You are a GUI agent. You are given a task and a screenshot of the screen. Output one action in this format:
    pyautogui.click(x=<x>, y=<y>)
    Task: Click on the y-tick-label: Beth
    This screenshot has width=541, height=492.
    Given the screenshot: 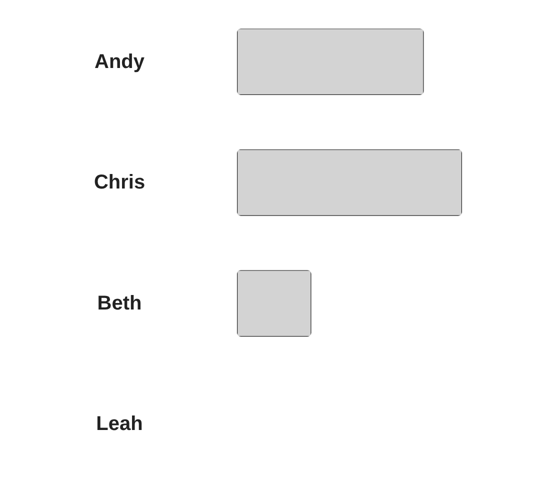 What is the action you would take?
    pyautogui.click(x=119, y=303)
    